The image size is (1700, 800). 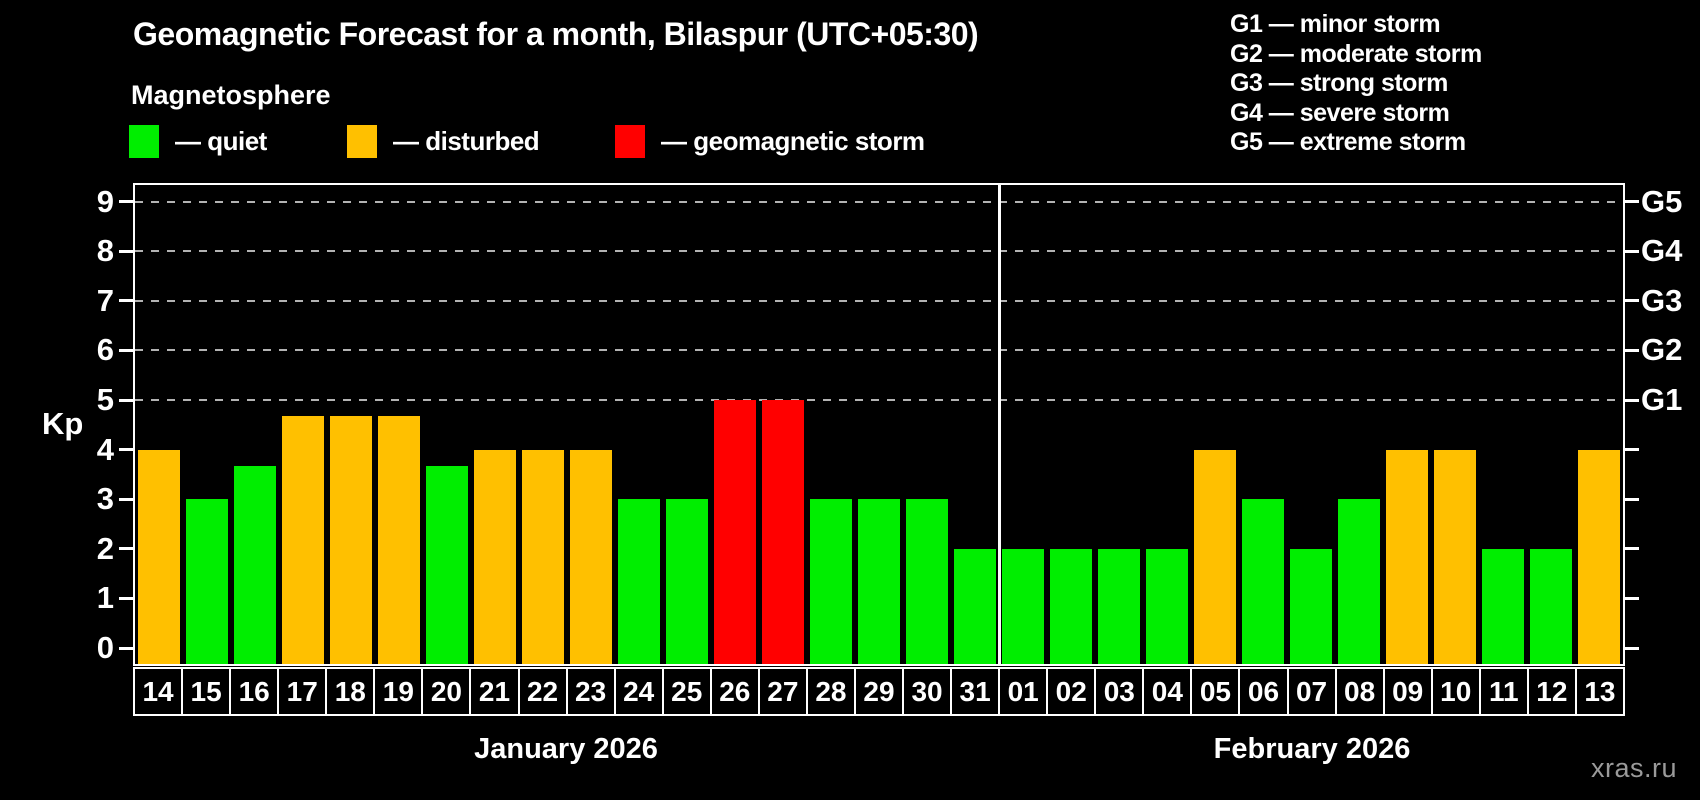 What do you see at coordinates (105, 399) in the screenshot?
I see `y-axis-tick-label-5: 5` at bounding box center [105, 399].